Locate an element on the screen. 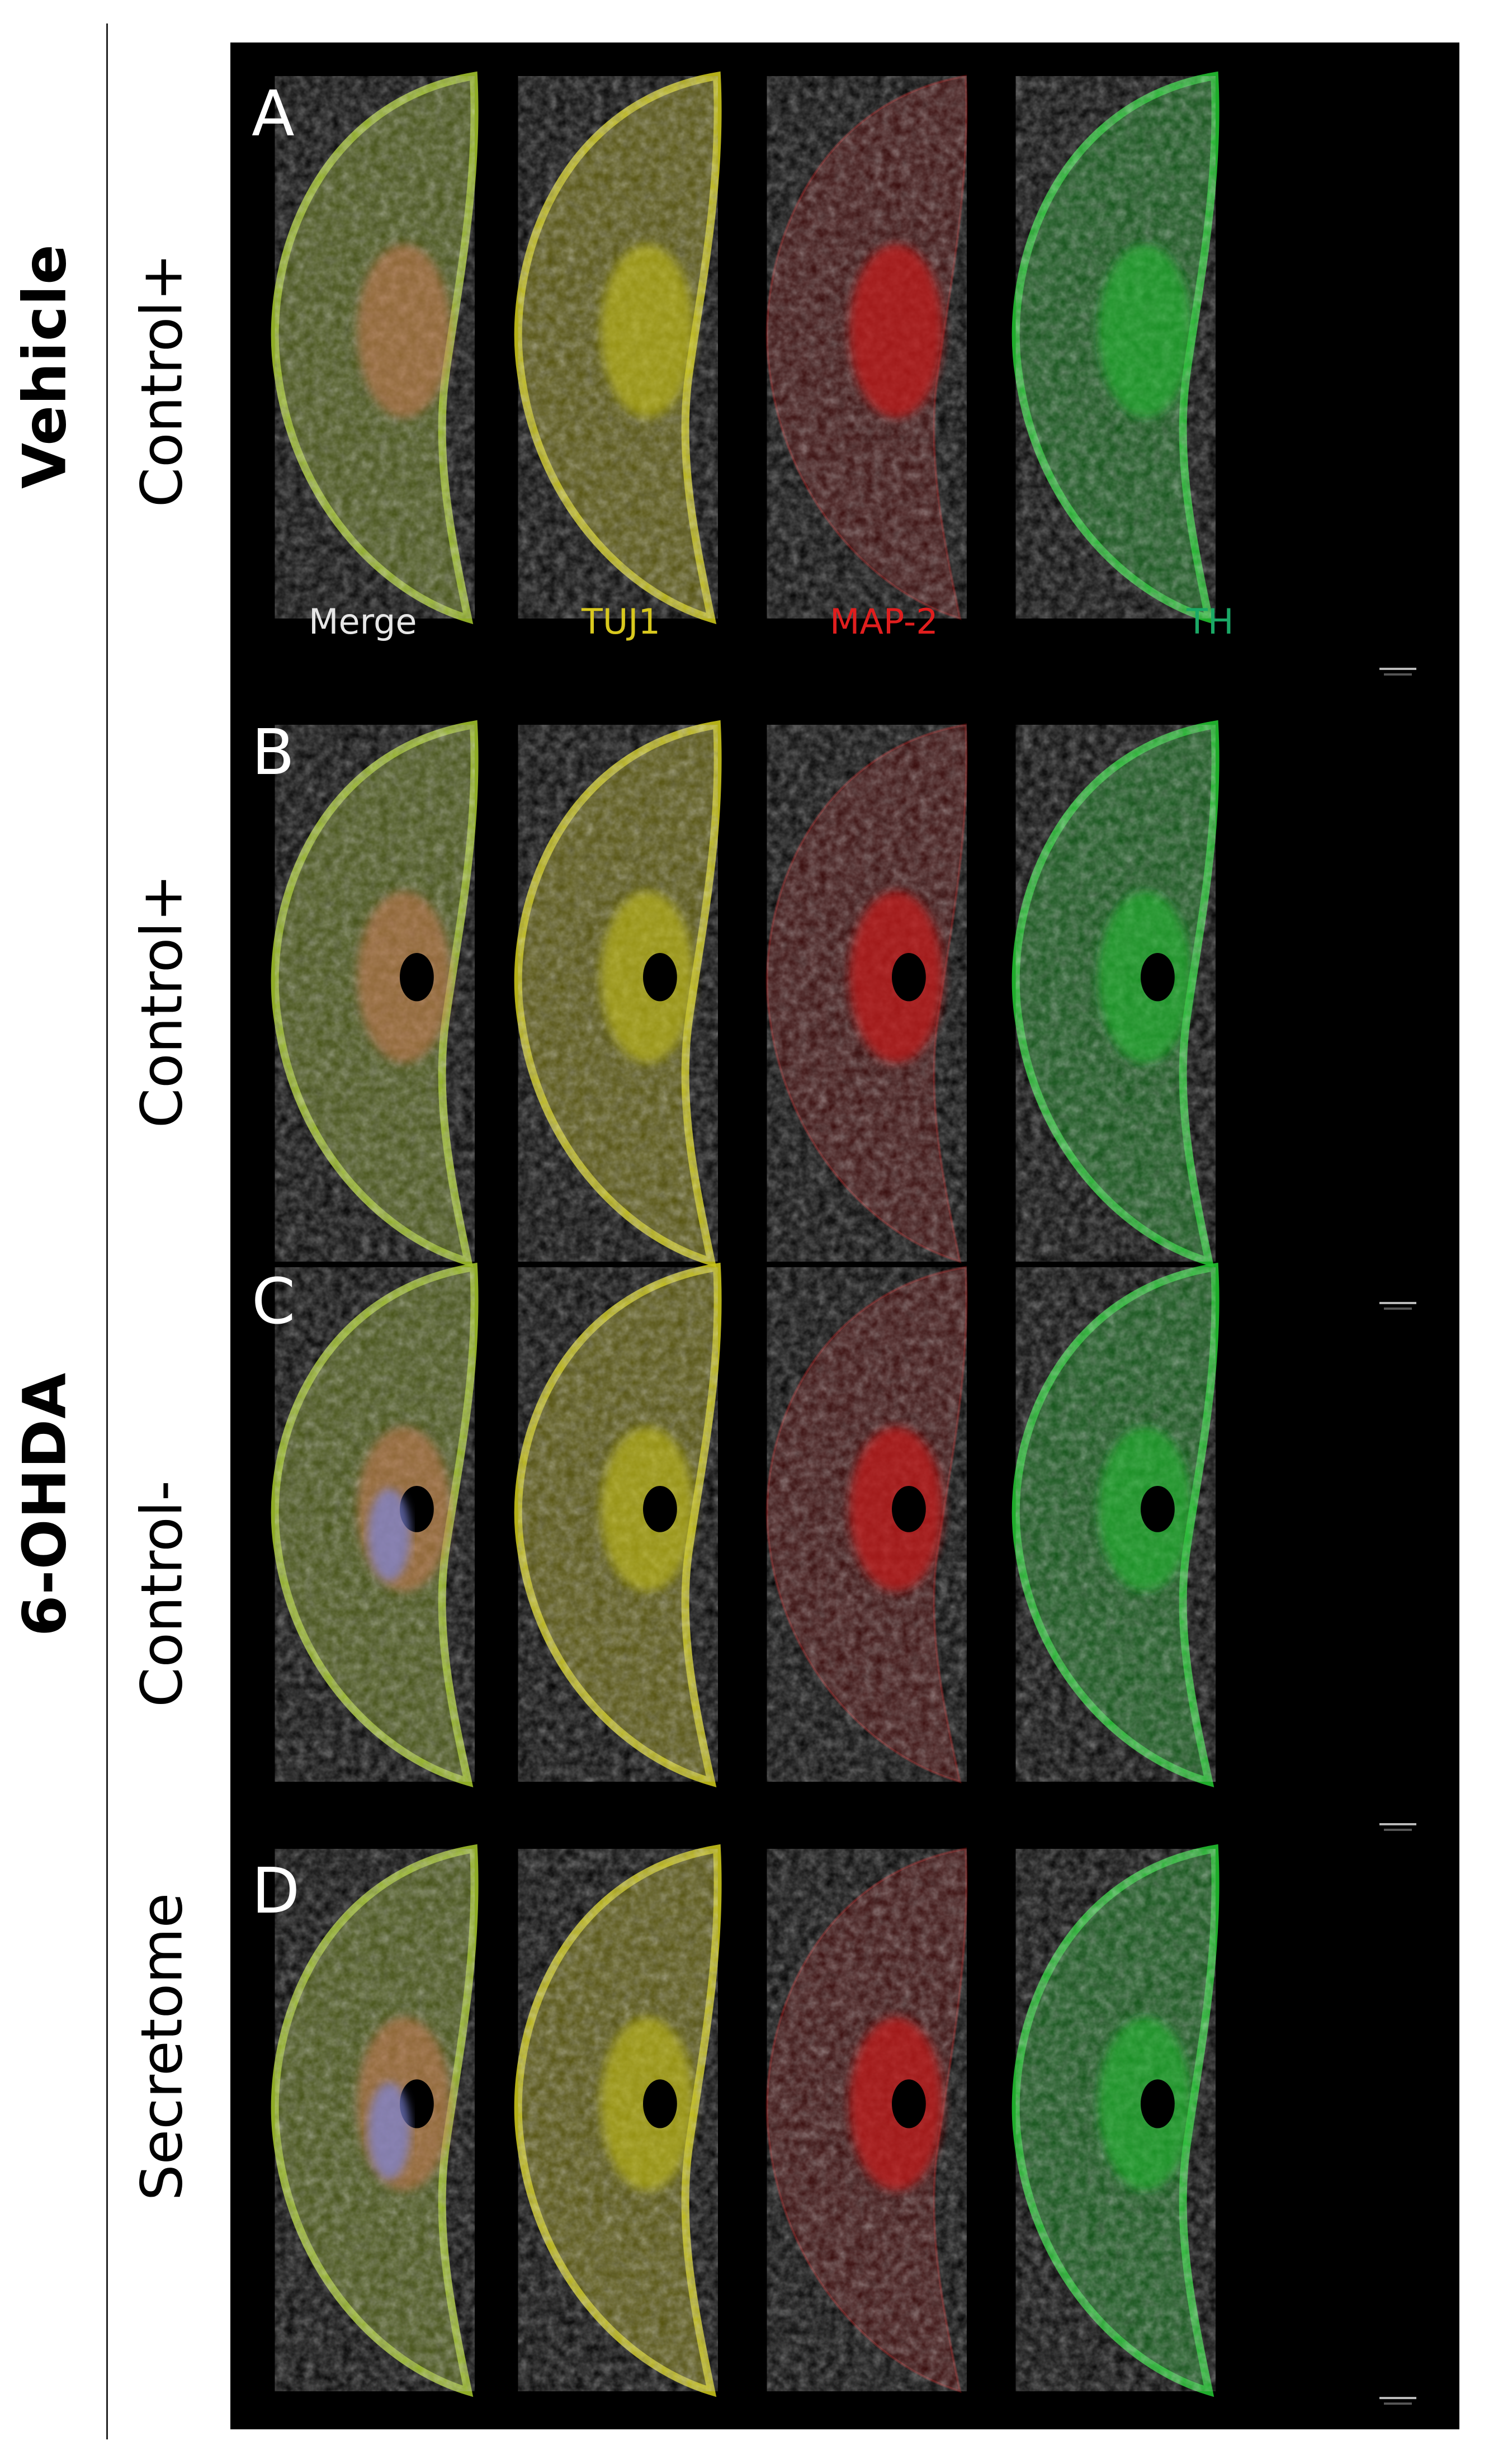  scale-bar-c is located at coordinates (1397, 1827).